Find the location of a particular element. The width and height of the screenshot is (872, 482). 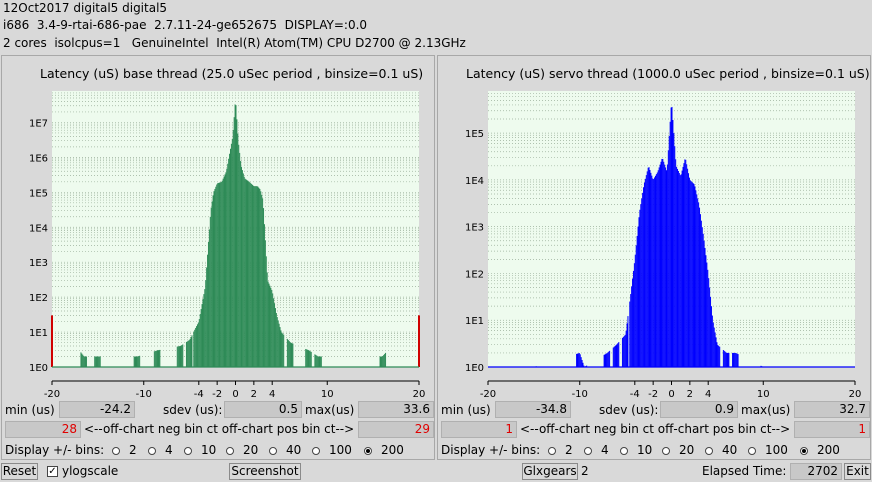

y-tick-label: 1E4 is located at coordinates (38, 228).